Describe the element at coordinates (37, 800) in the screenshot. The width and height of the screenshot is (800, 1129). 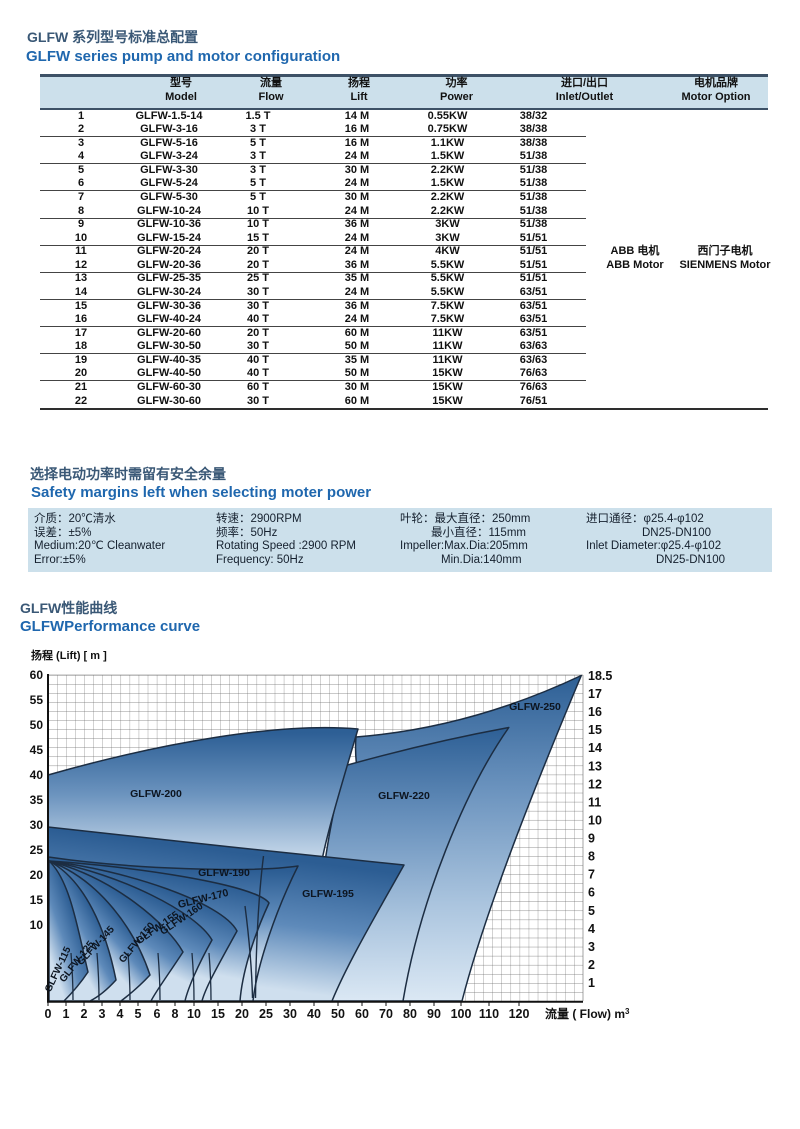
I see `svg-text: 35` at that location.